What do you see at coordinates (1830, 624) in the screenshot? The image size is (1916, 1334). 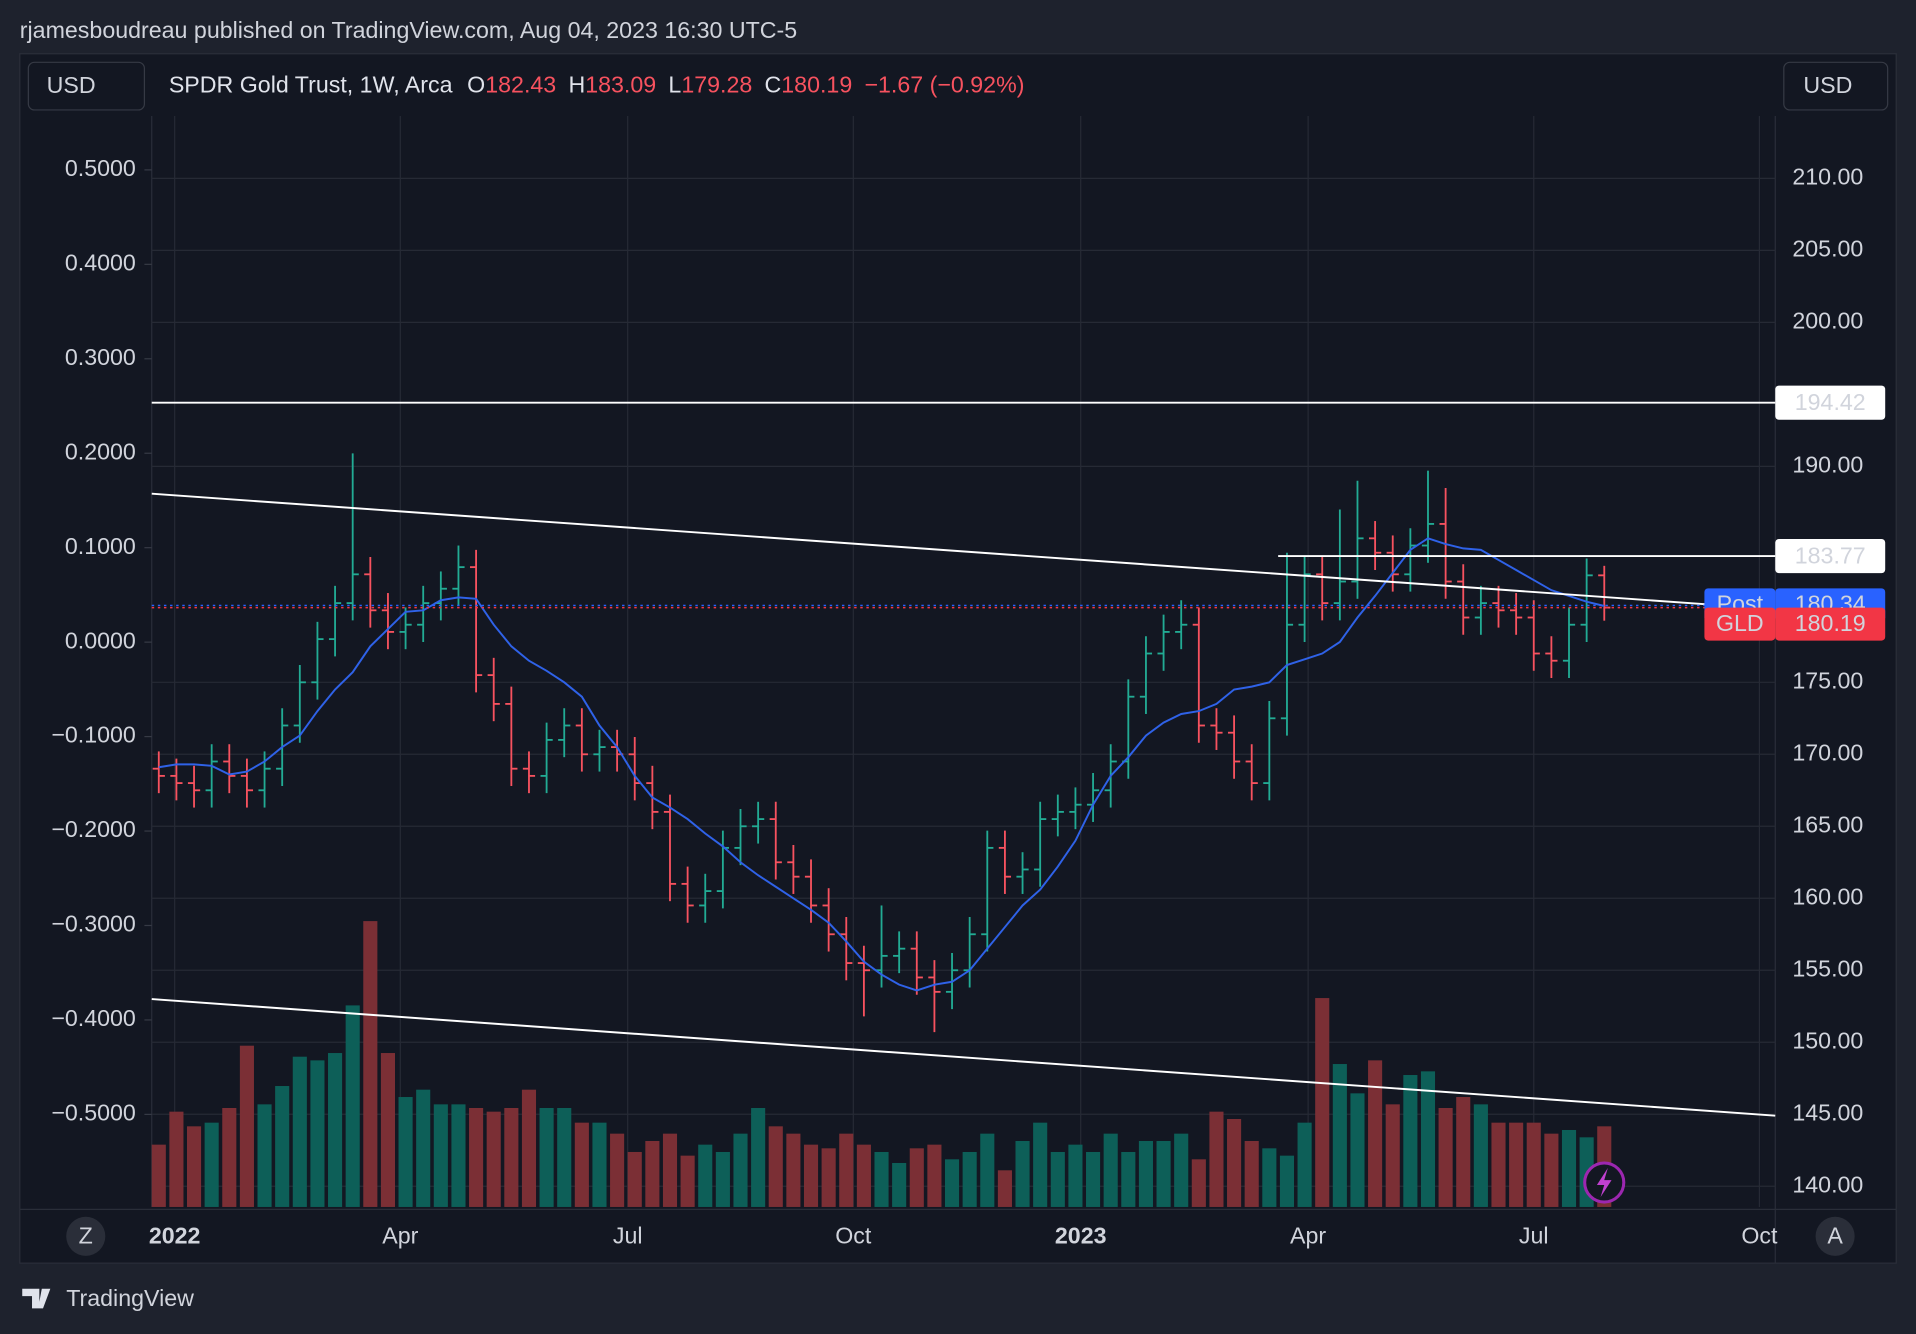 I see `price-value-box` at bounding box center [1830, 624].